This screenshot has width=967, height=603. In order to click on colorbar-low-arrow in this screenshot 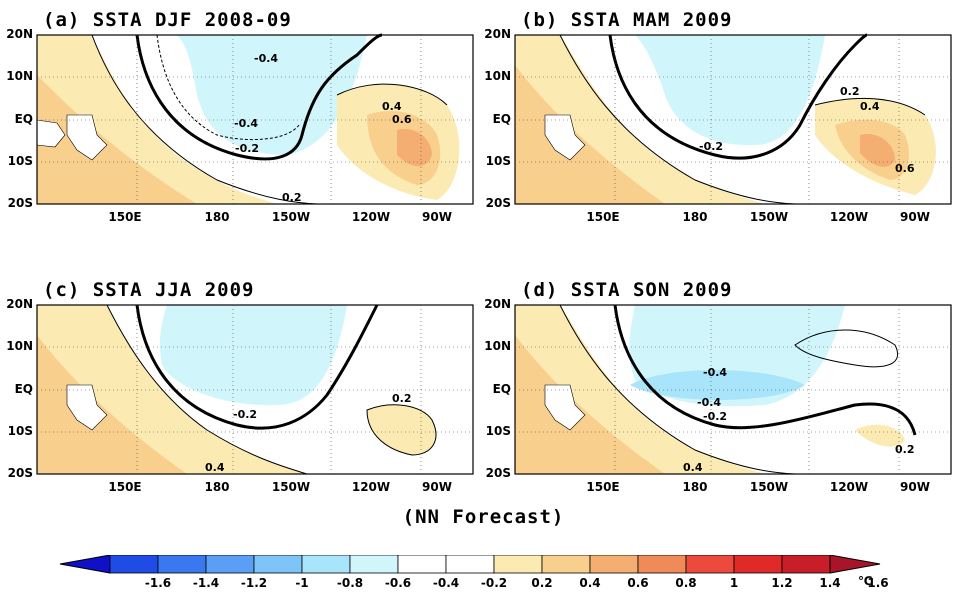, I will do `click(85, 564)`.